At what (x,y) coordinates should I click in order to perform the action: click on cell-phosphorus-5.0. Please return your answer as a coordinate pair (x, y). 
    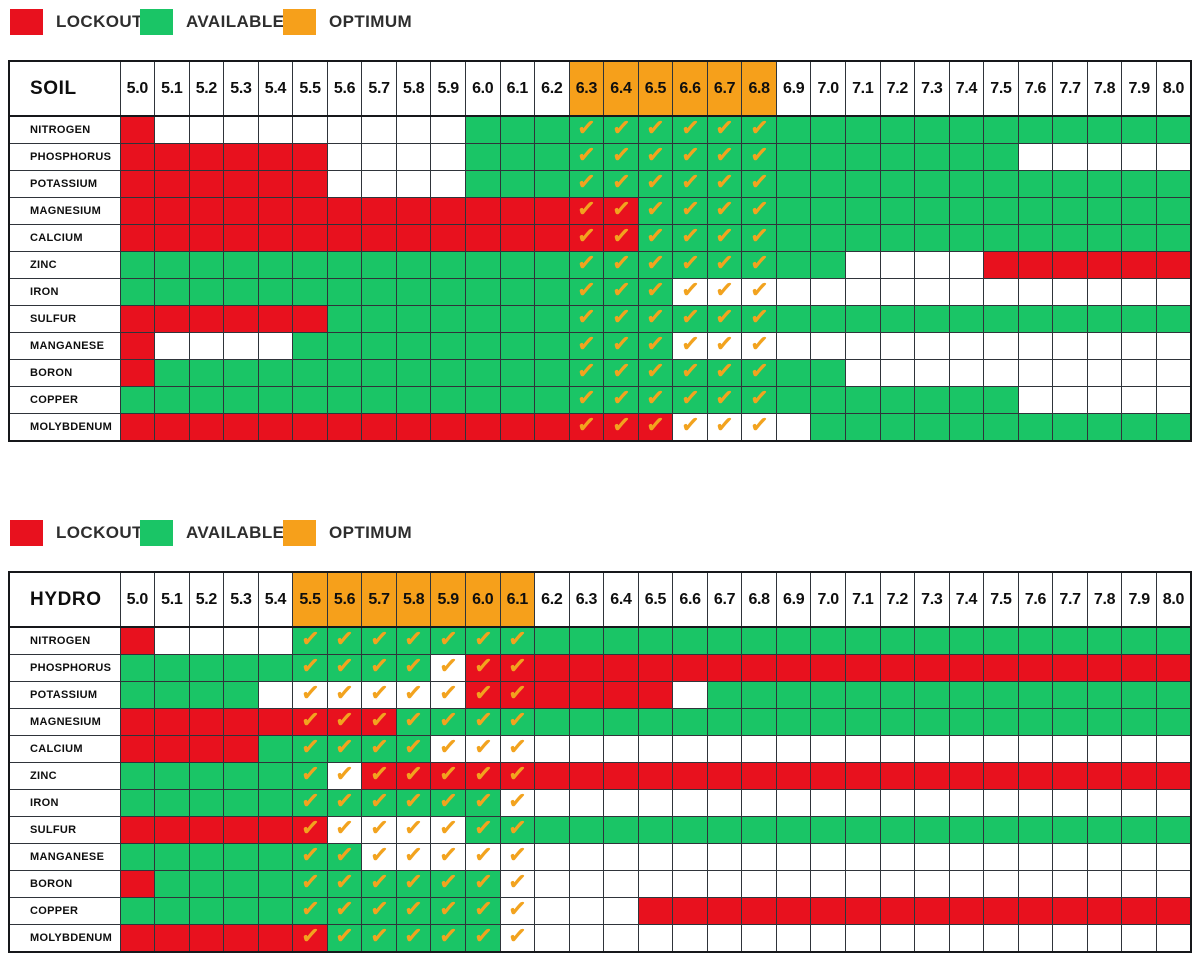
    Looking at the image, I should click on (137, 157).